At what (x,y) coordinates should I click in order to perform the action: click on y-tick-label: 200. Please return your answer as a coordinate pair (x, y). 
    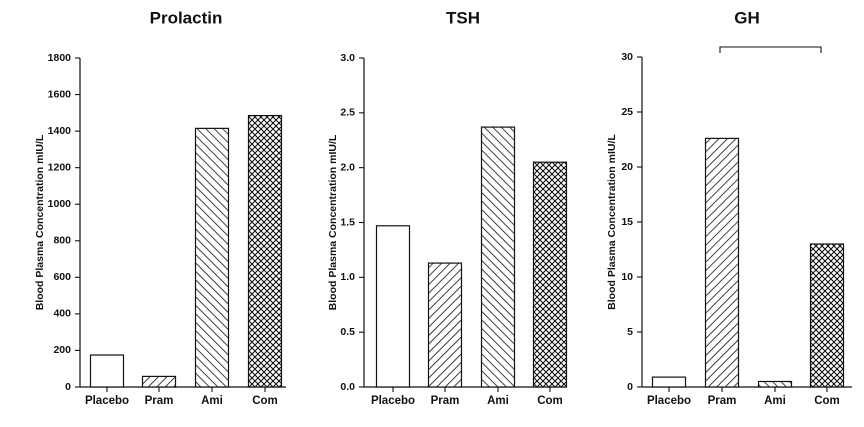
    Looking at the image, I should click on (62, 350).